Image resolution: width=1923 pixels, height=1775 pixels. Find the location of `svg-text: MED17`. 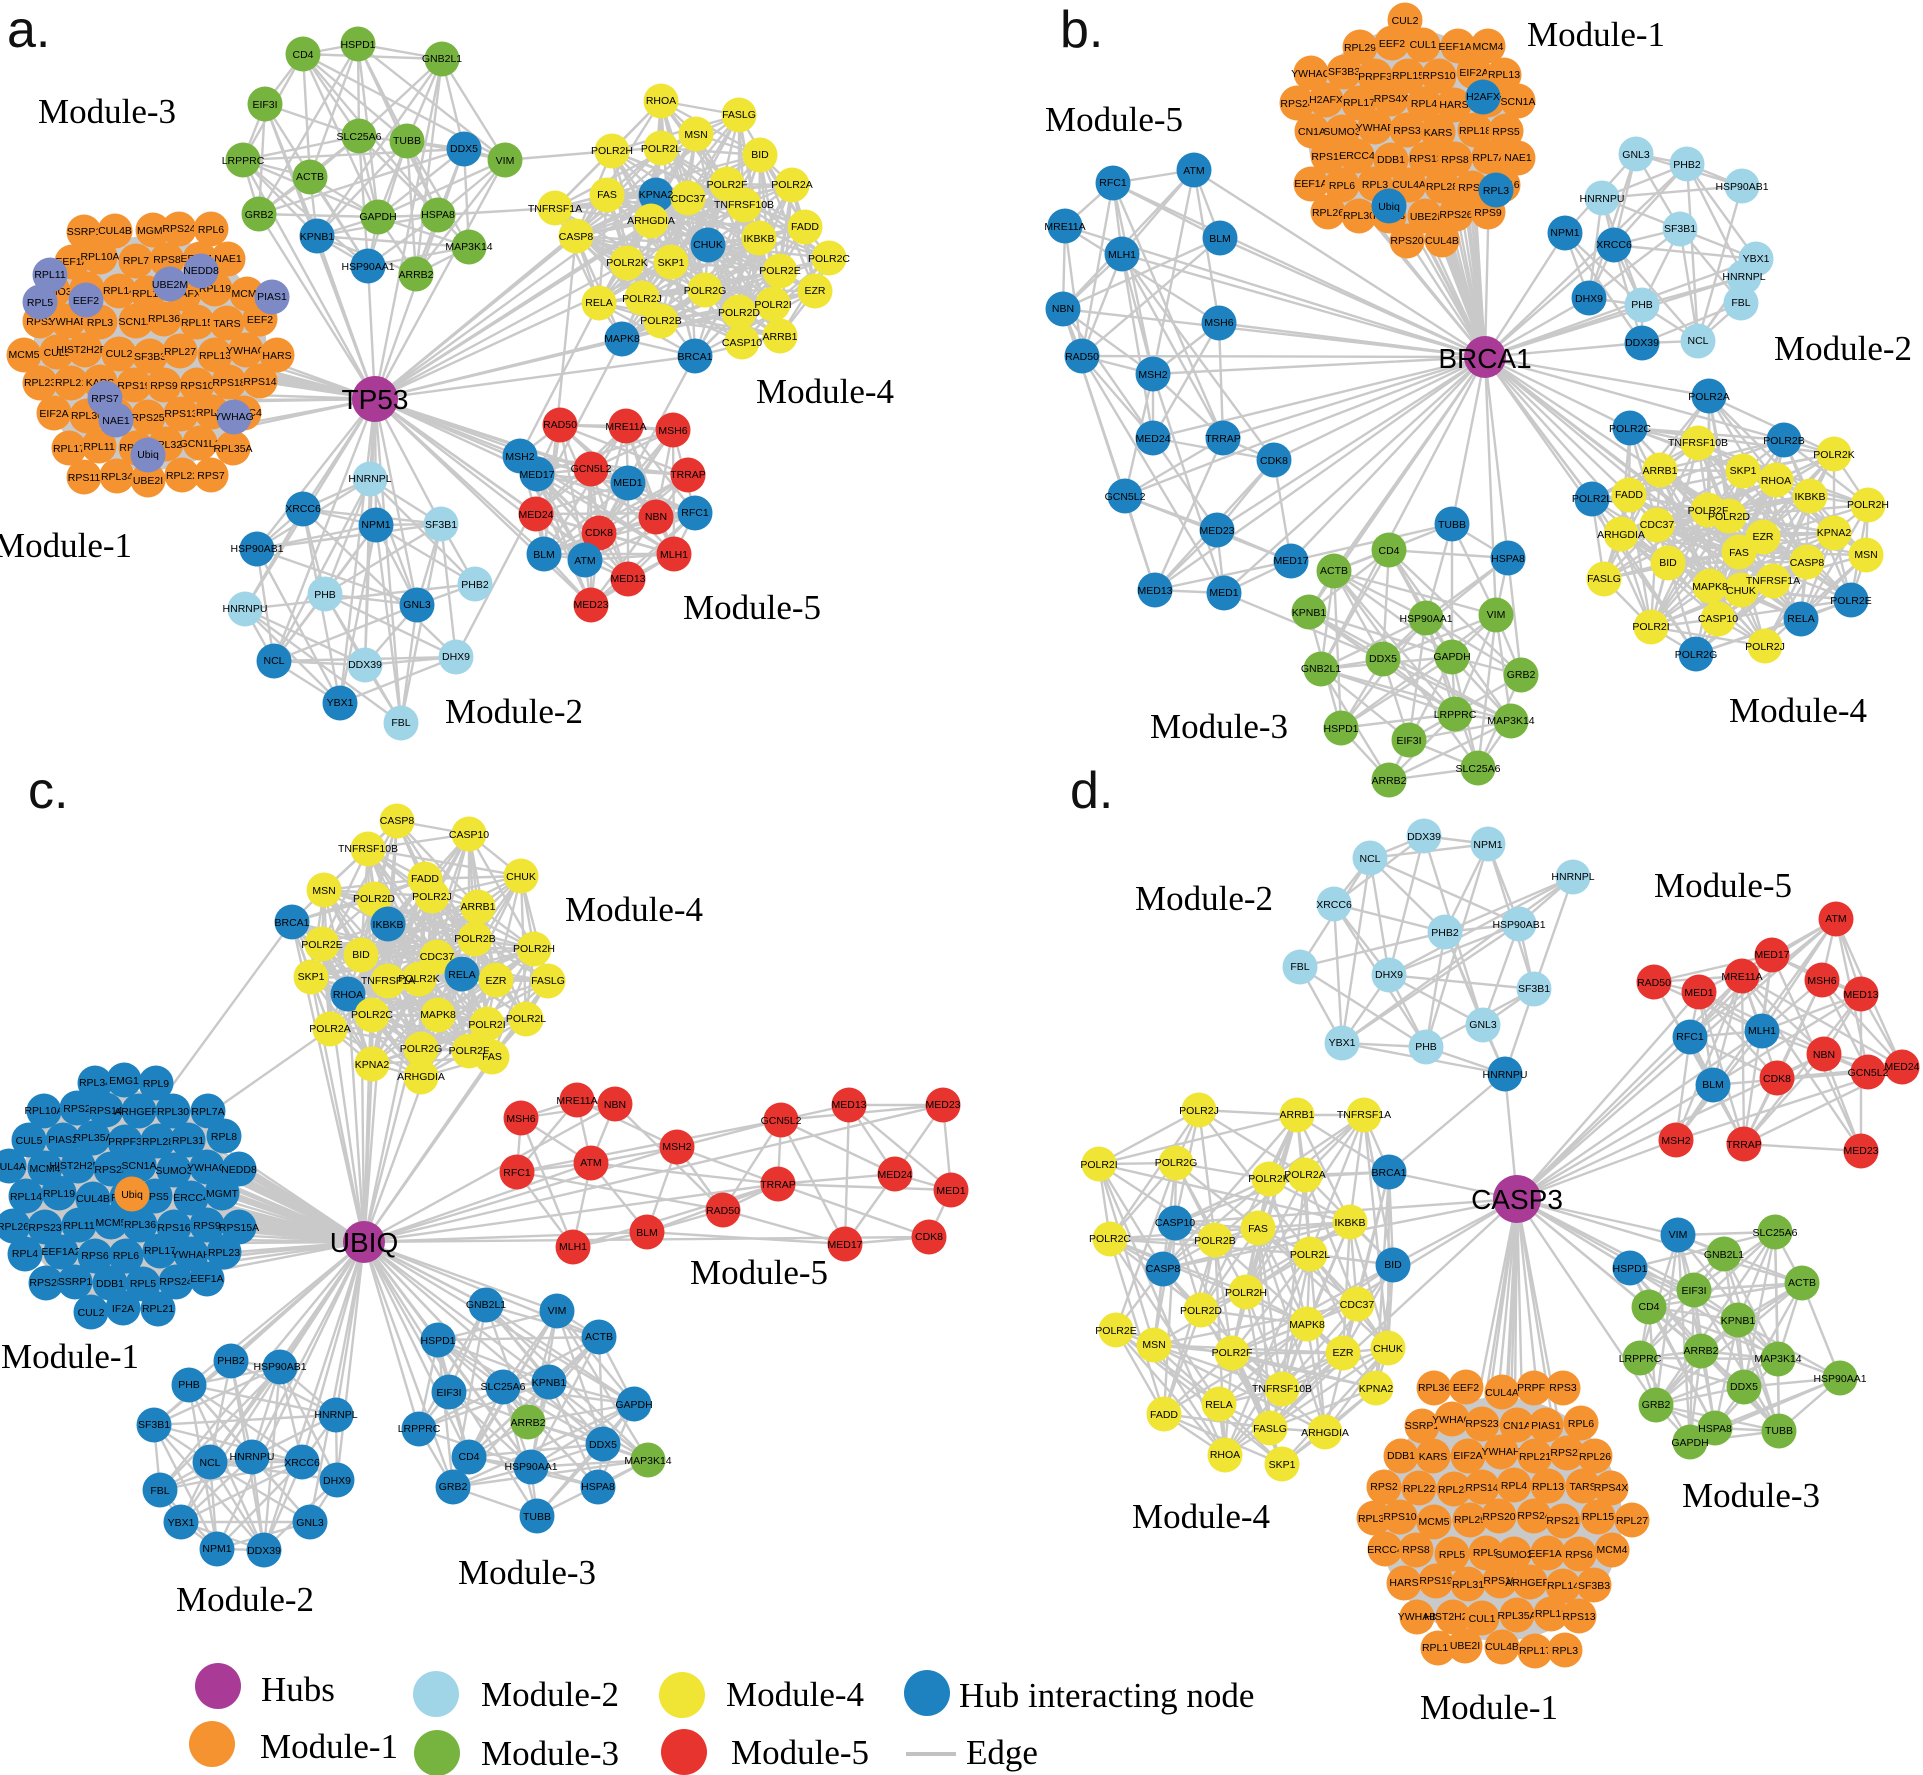

svg-text: MED17 is located at coordinates (536, 475).